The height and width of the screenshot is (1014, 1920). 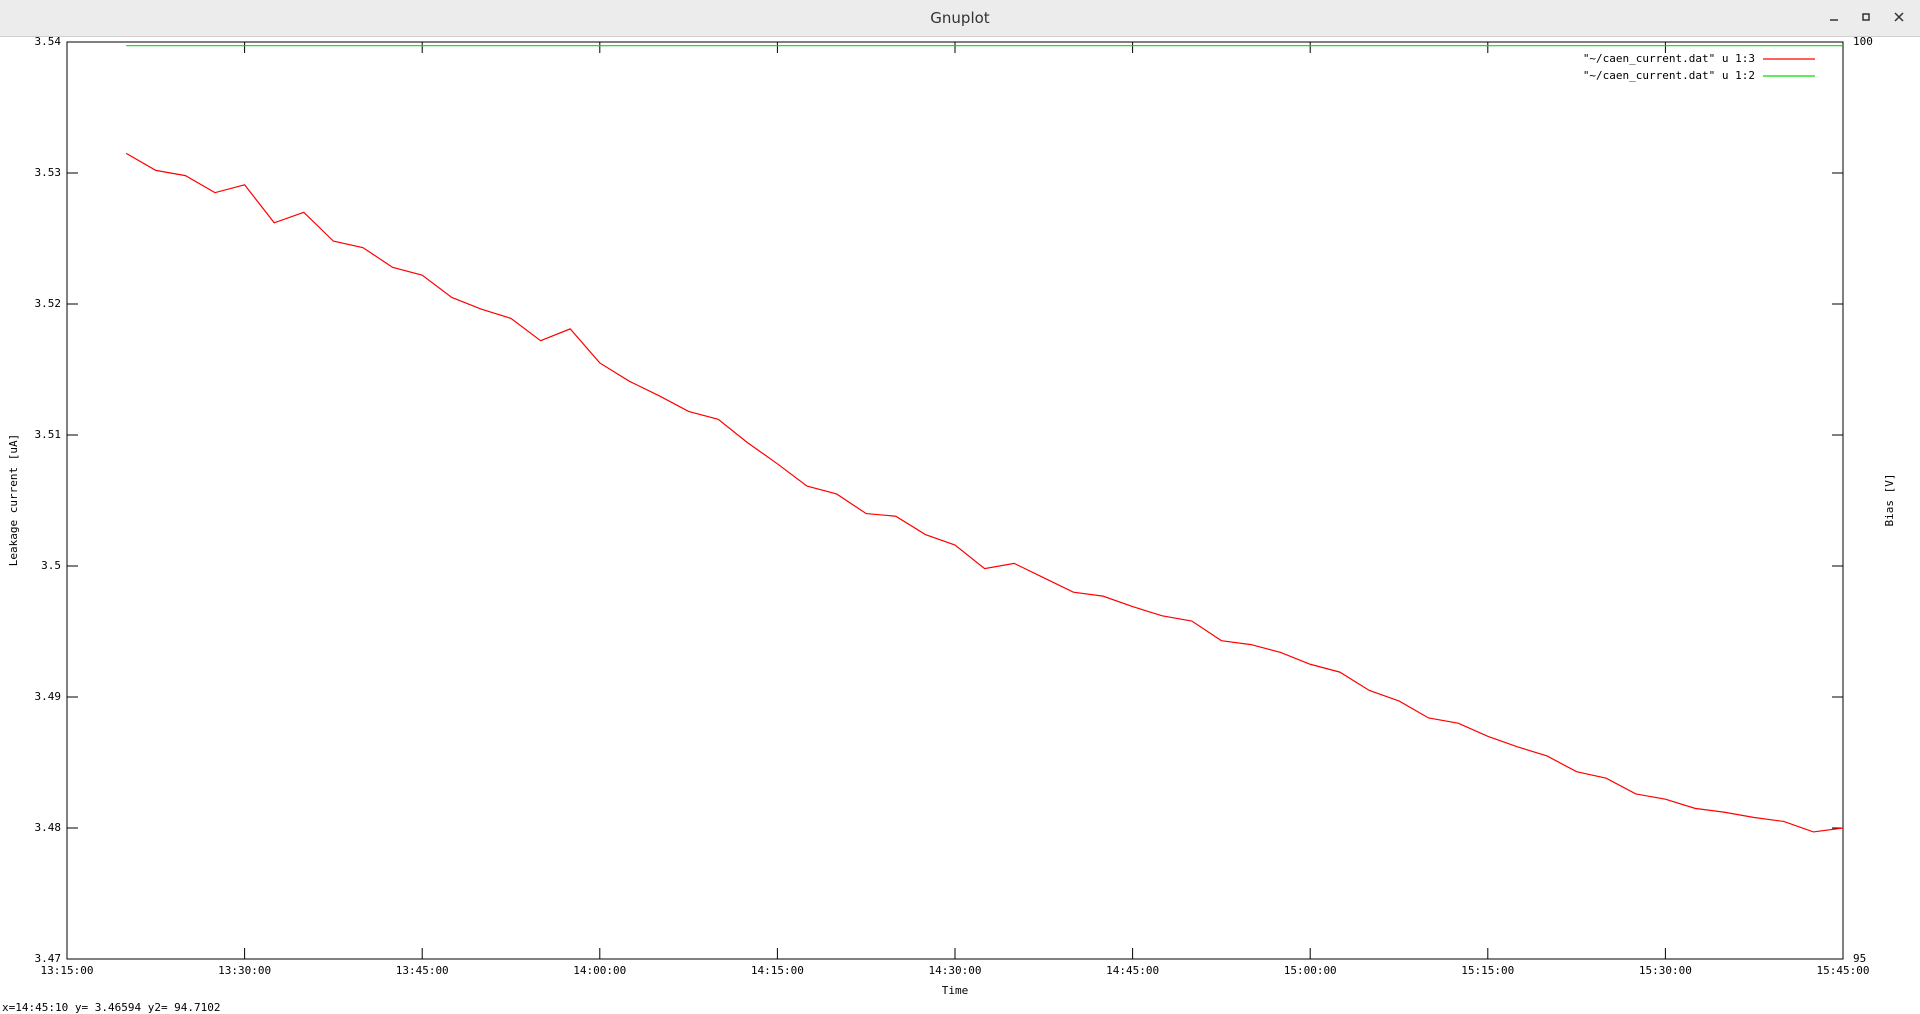 What do you see at coordinates (1665, 970) in the screenshot?
I see `x-tick-label: 15:30:00` at bounding box center [1665, 970].